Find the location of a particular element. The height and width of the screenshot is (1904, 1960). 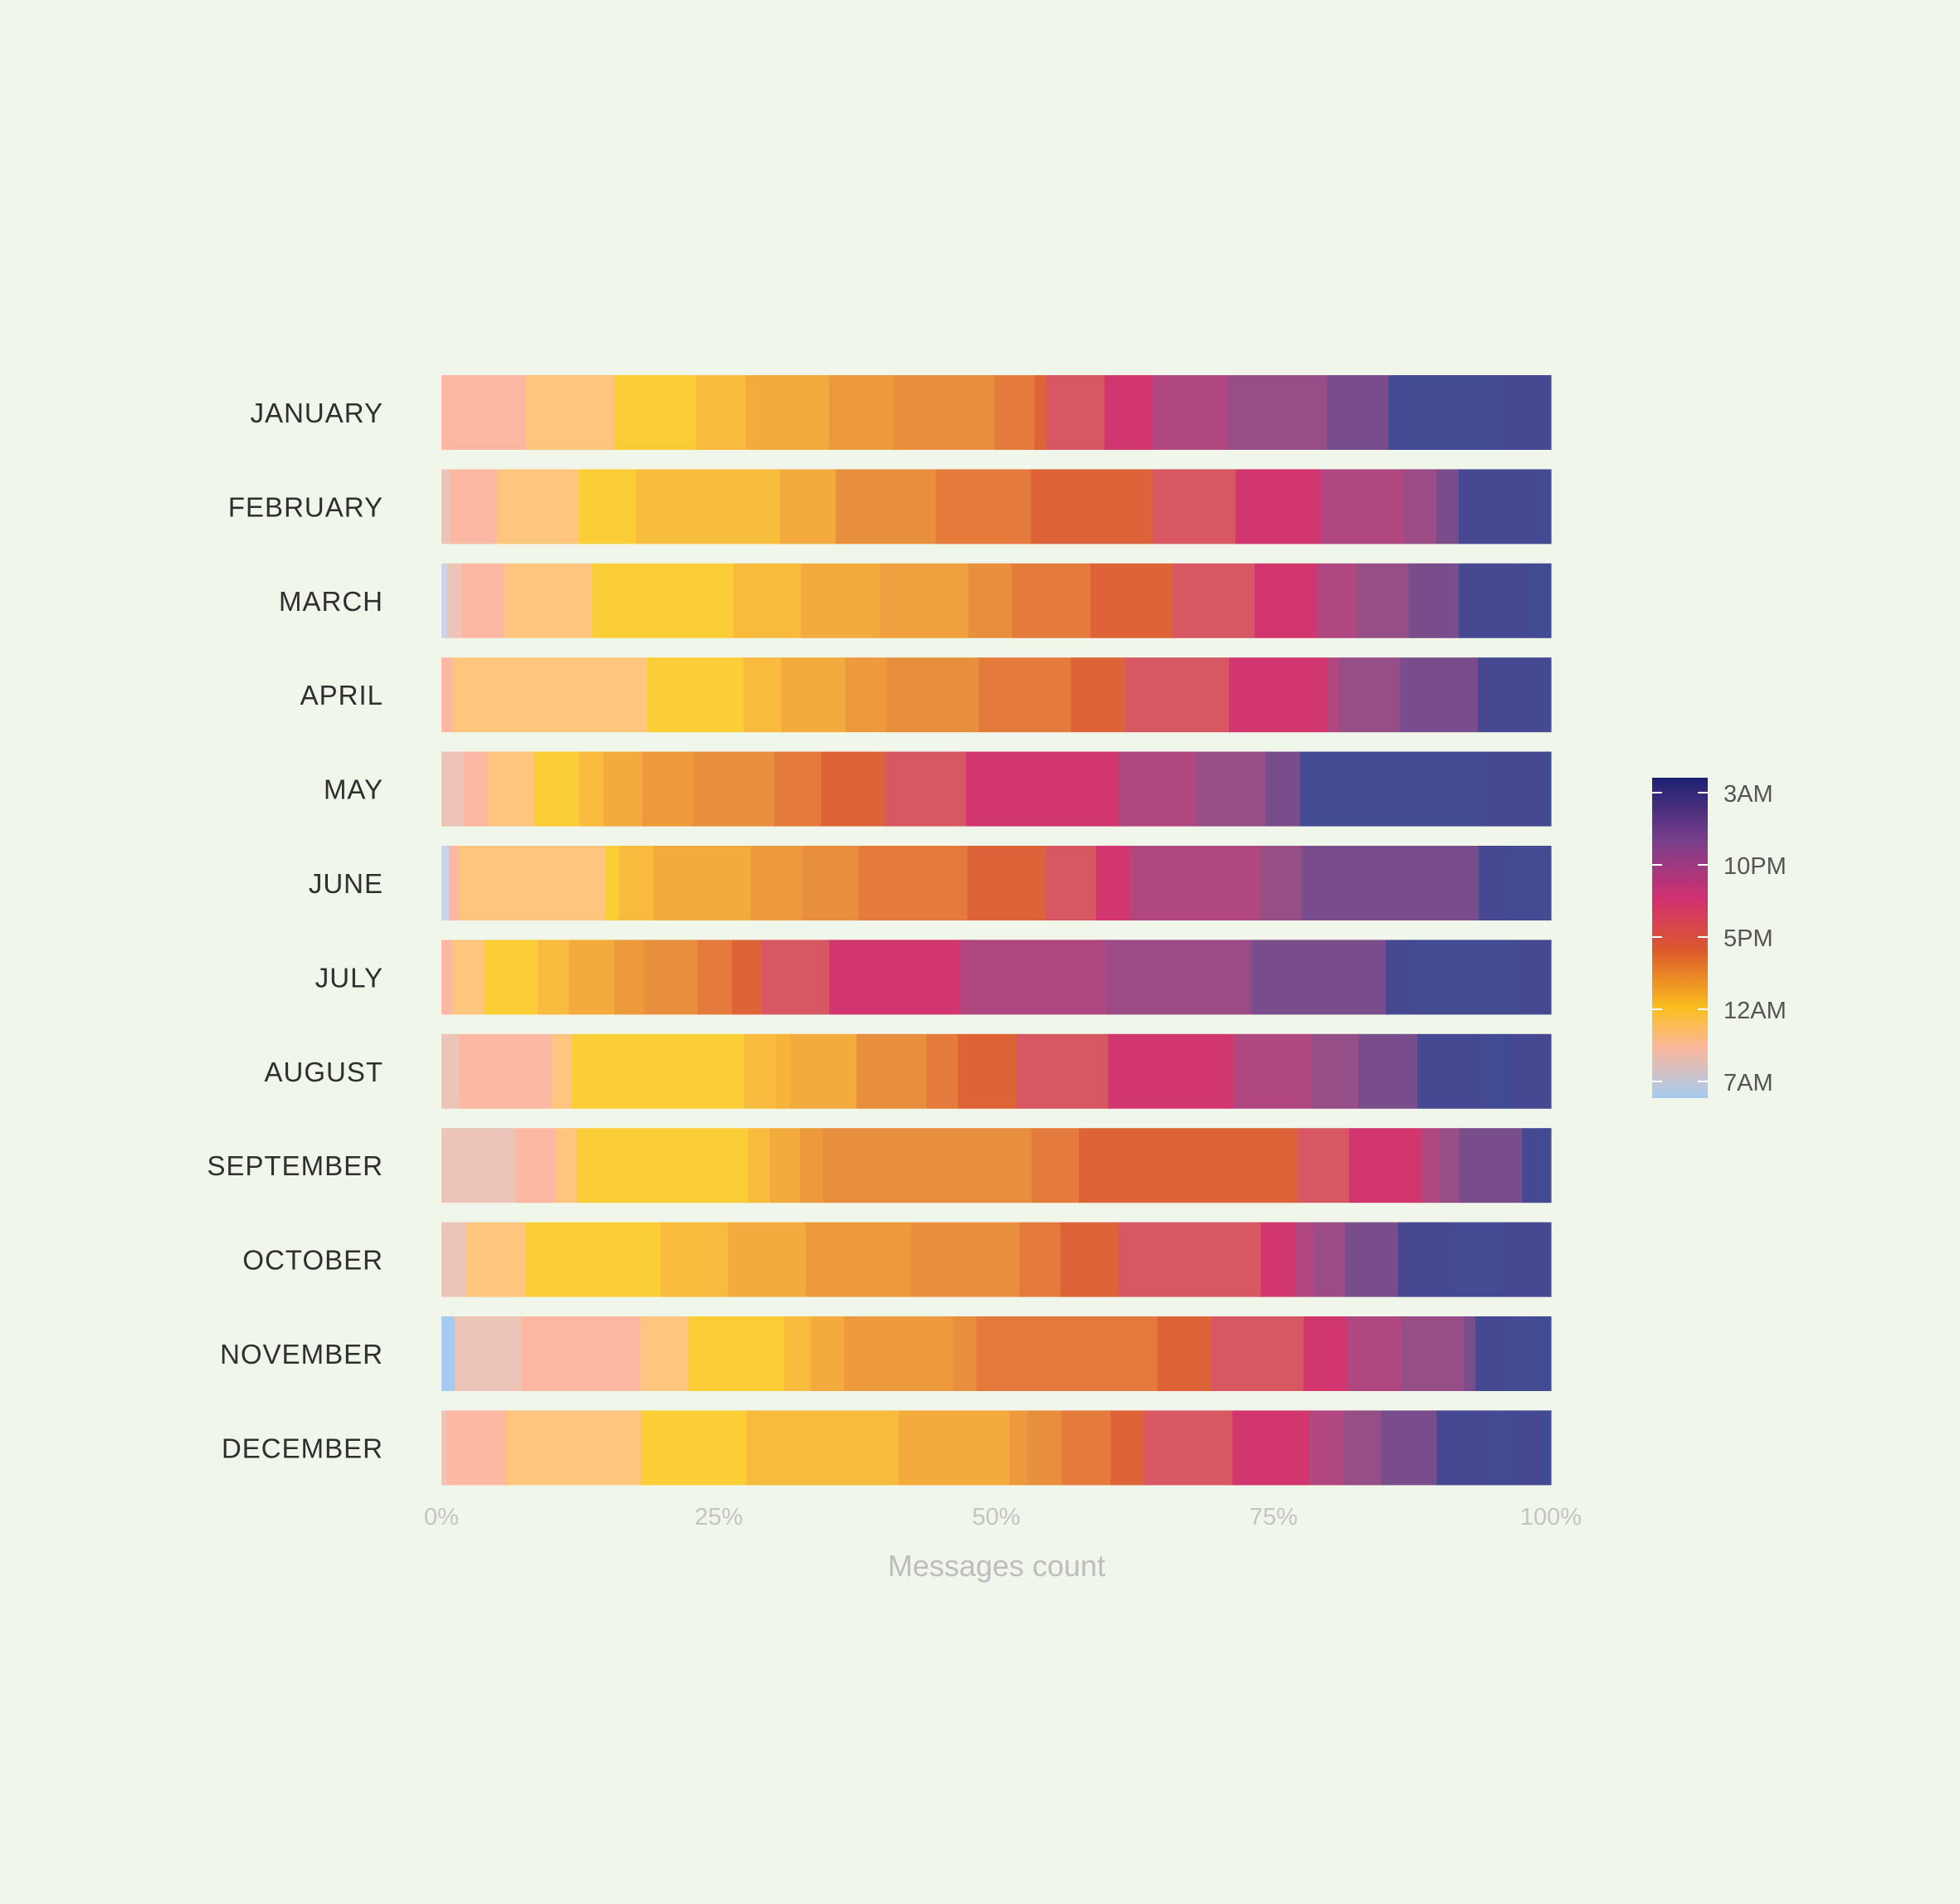

bar-row-november is located at coordinates (996, 1353).